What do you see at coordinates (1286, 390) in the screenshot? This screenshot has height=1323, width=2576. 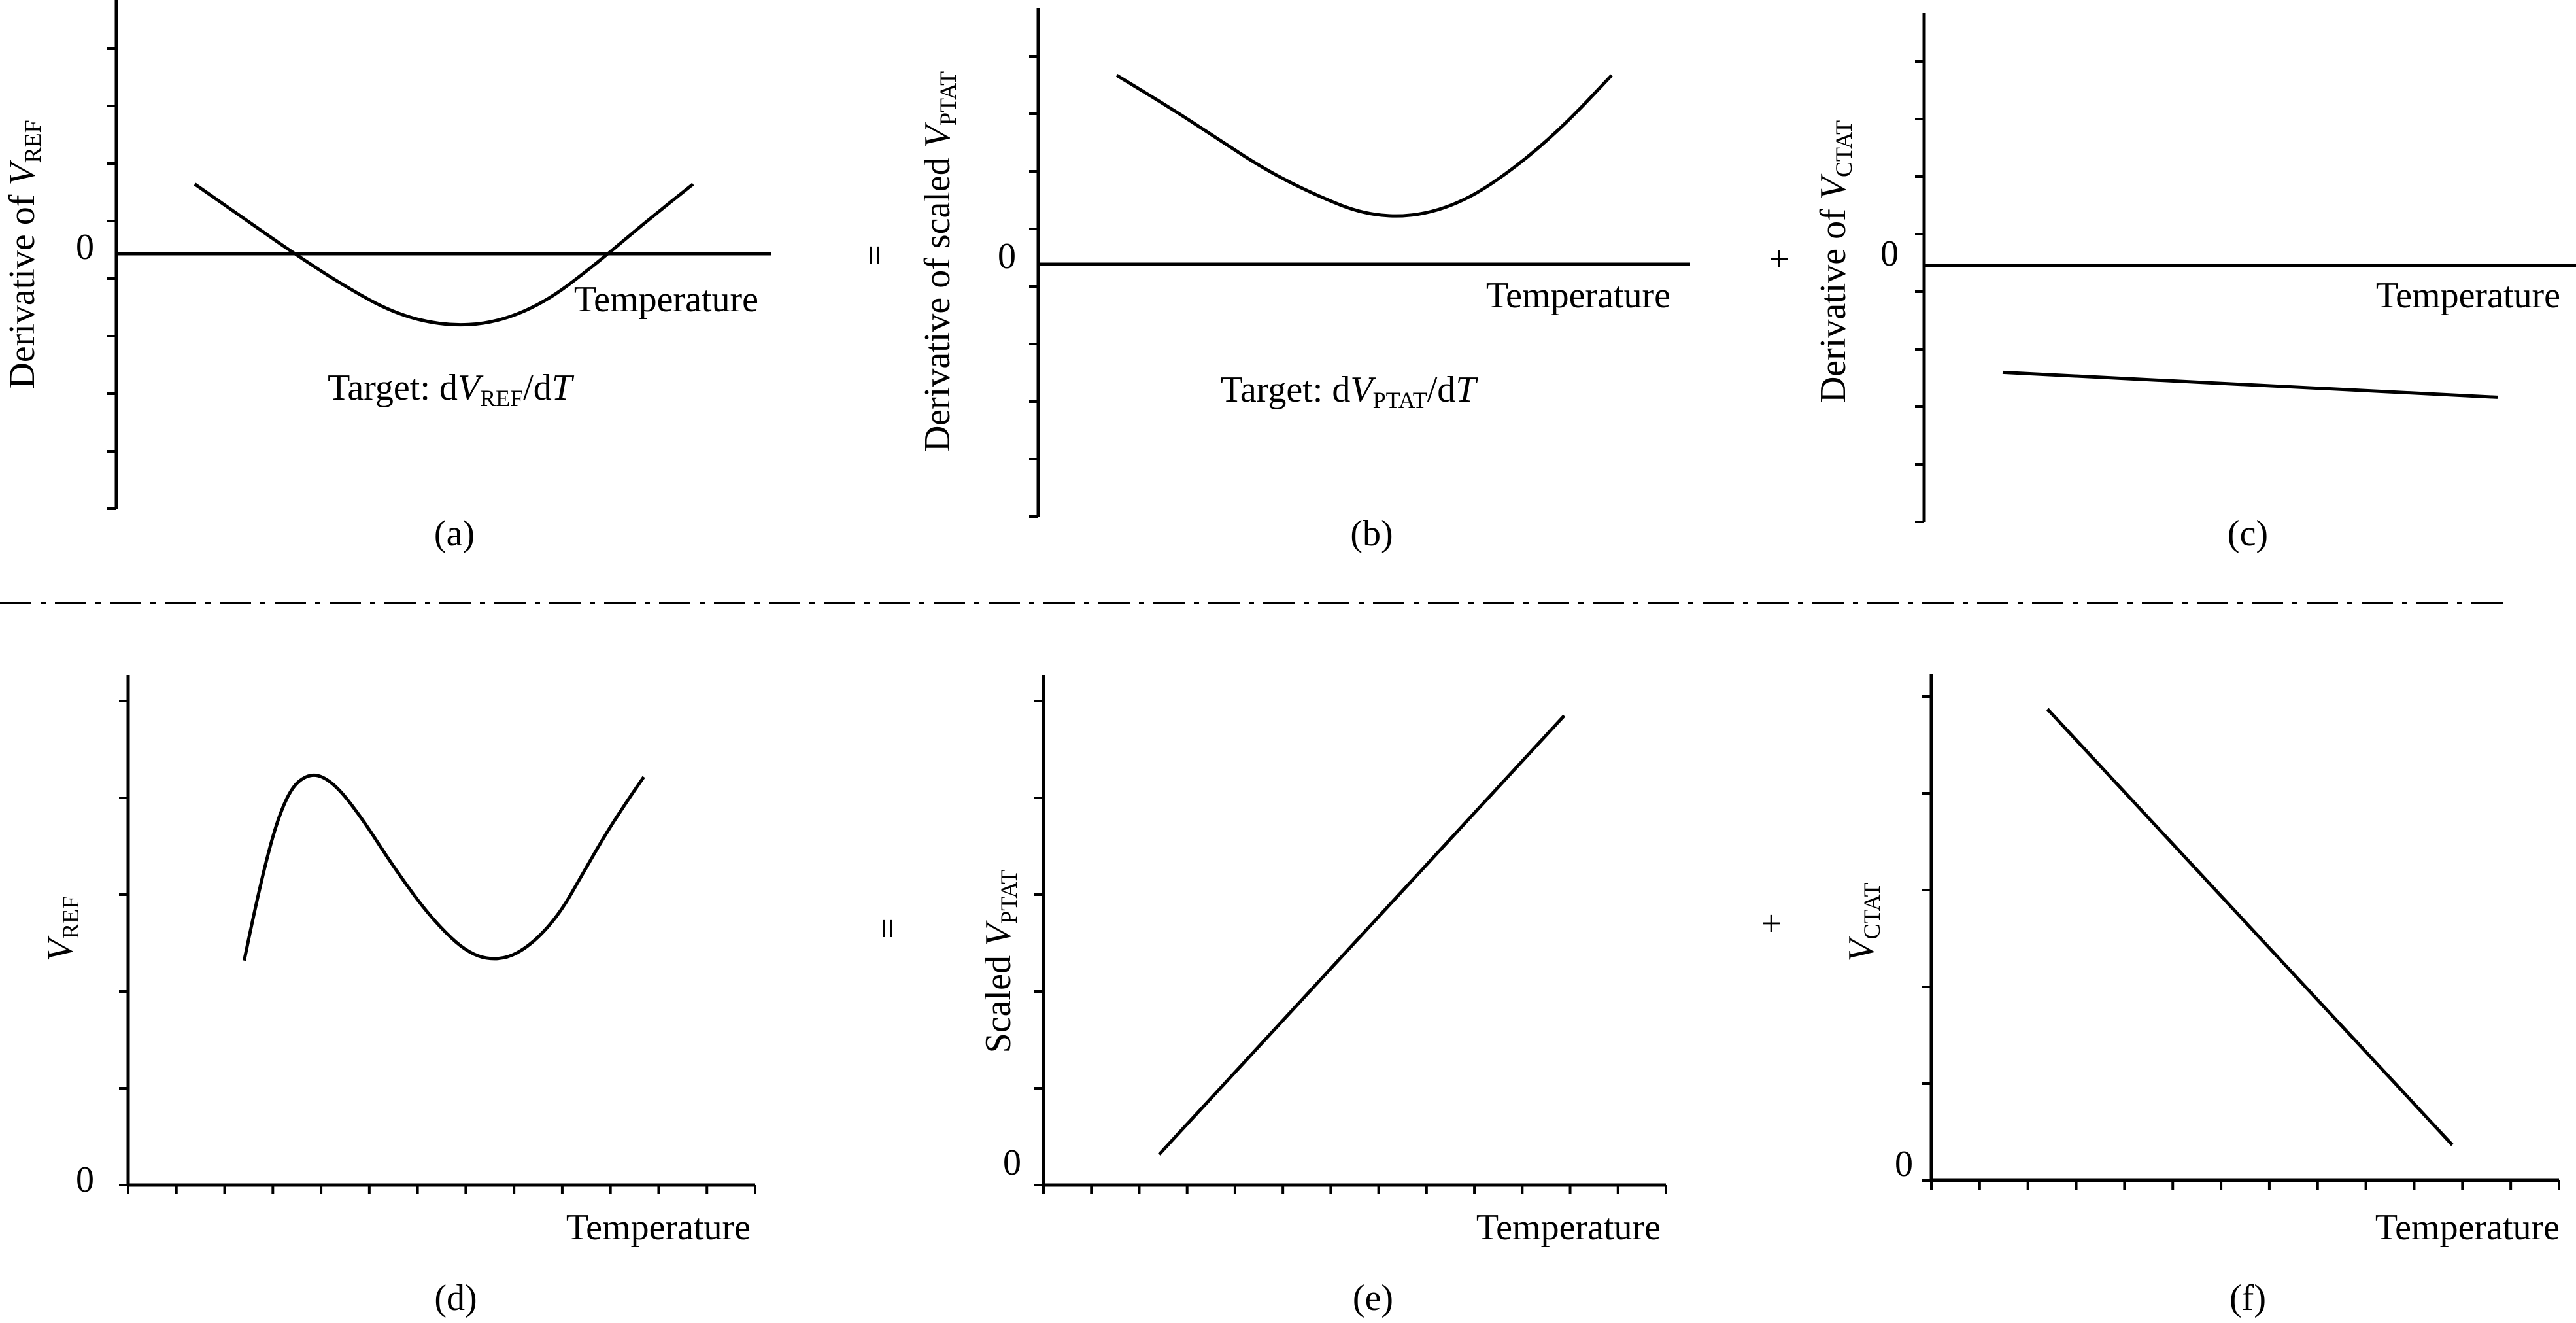 I see `chart-b-annotation-part-0: Target: d` at bounding box center [1286, 390].